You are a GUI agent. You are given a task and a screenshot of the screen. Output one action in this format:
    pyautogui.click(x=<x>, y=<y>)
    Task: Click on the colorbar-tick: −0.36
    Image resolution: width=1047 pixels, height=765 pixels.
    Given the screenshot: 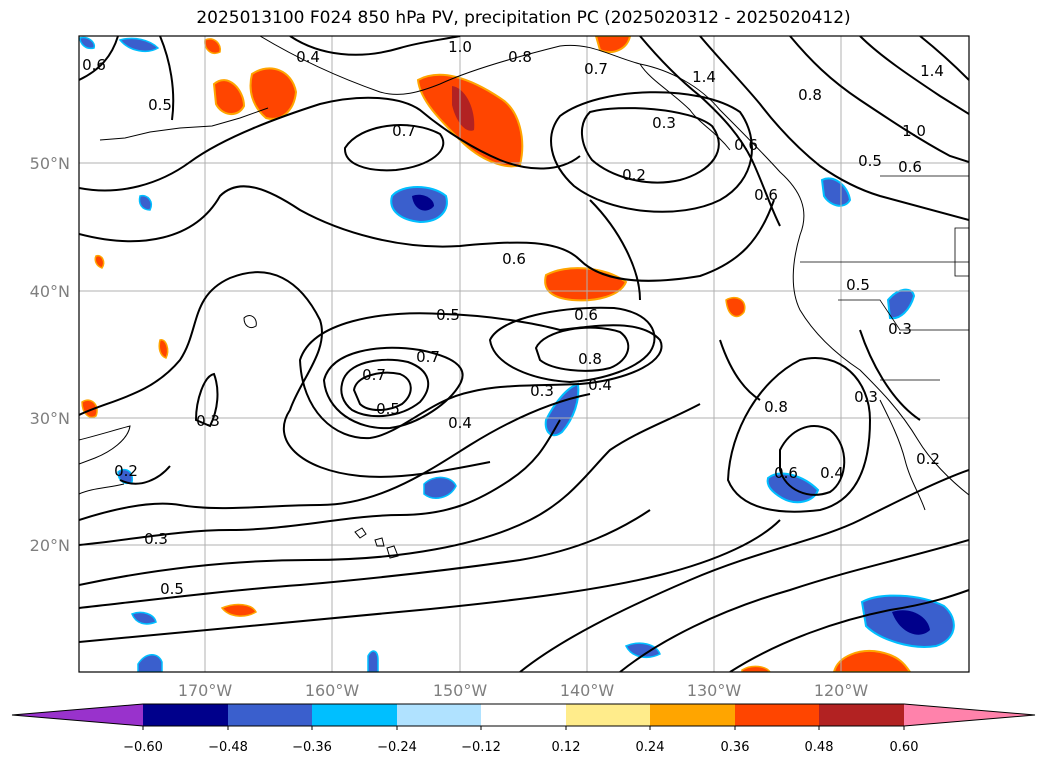 What is the action you would take?
    pyautogui.click(x=312, y=747)
    